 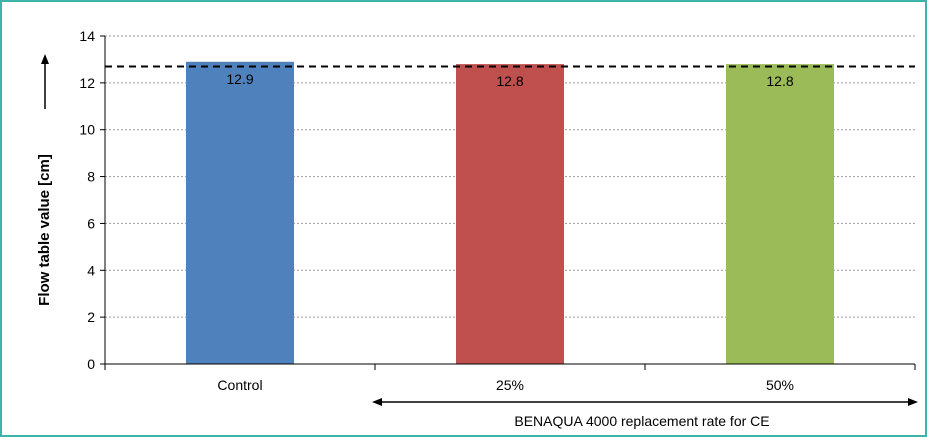 I want to click on y-tick-label: 4, so click(x=91, y=270).